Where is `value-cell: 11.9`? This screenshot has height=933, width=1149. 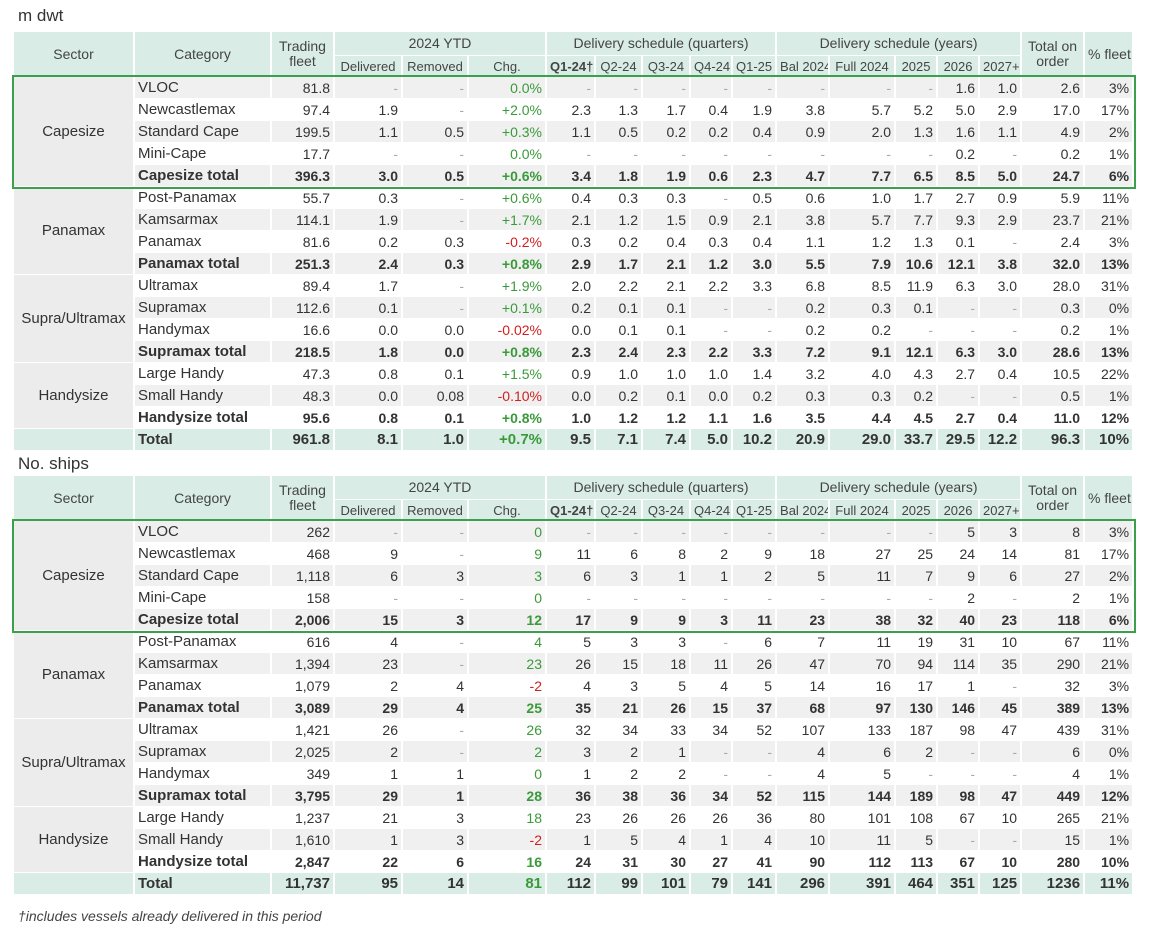 value-cell: 11.9 is located at coordinates (917, 286).